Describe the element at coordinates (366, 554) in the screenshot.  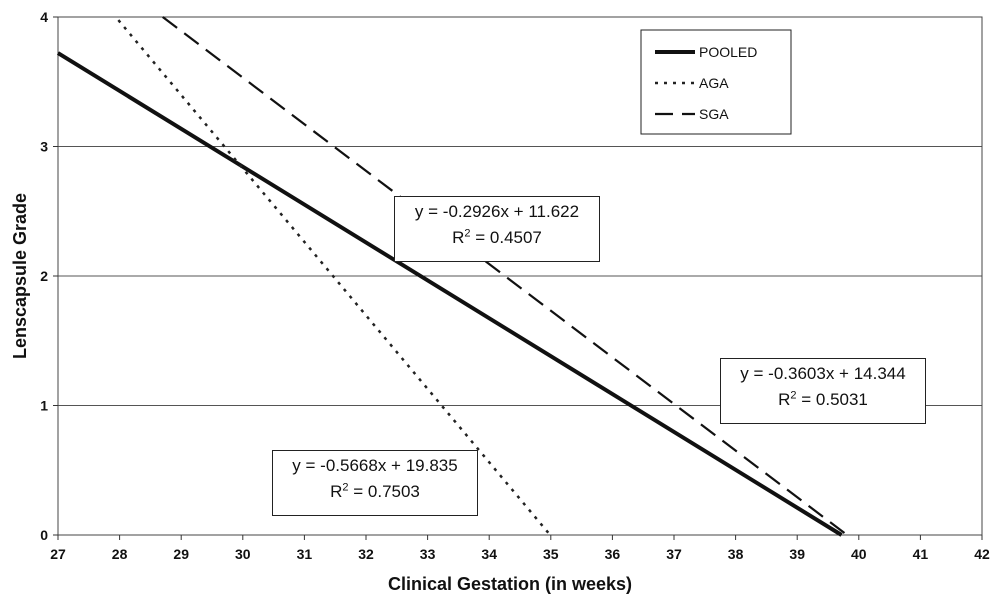
I see `x-tick-label: 32` at that location.